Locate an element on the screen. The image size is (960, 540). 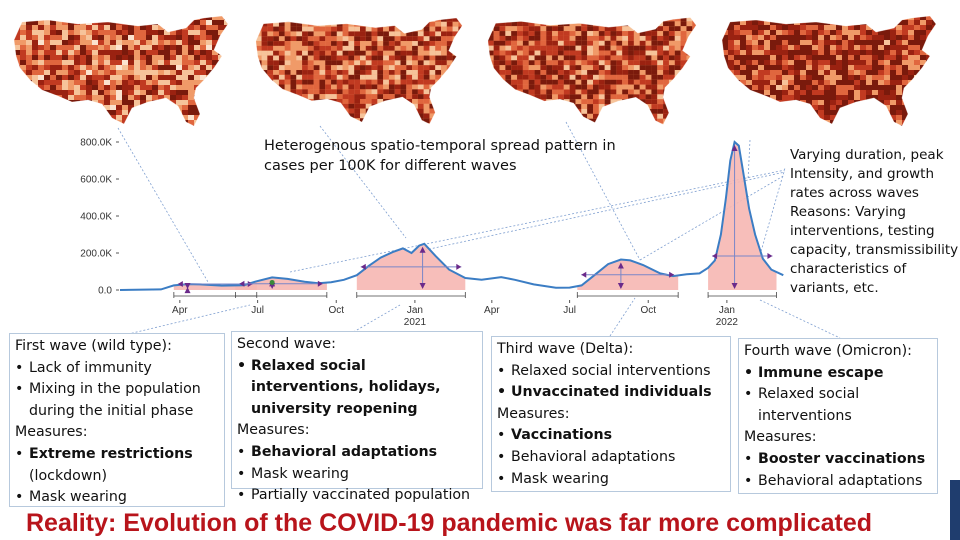
box-title: Fourth wave (Omicron): is located at coordinates (828, 351).